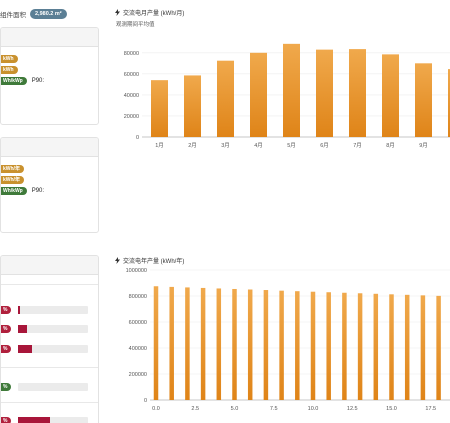 This screenshot has width=450, height=423. What do you see at coordinates (357, 145) in the screenshot?
I see `x-tick-label: 7月` at bounding box center [357, 145].